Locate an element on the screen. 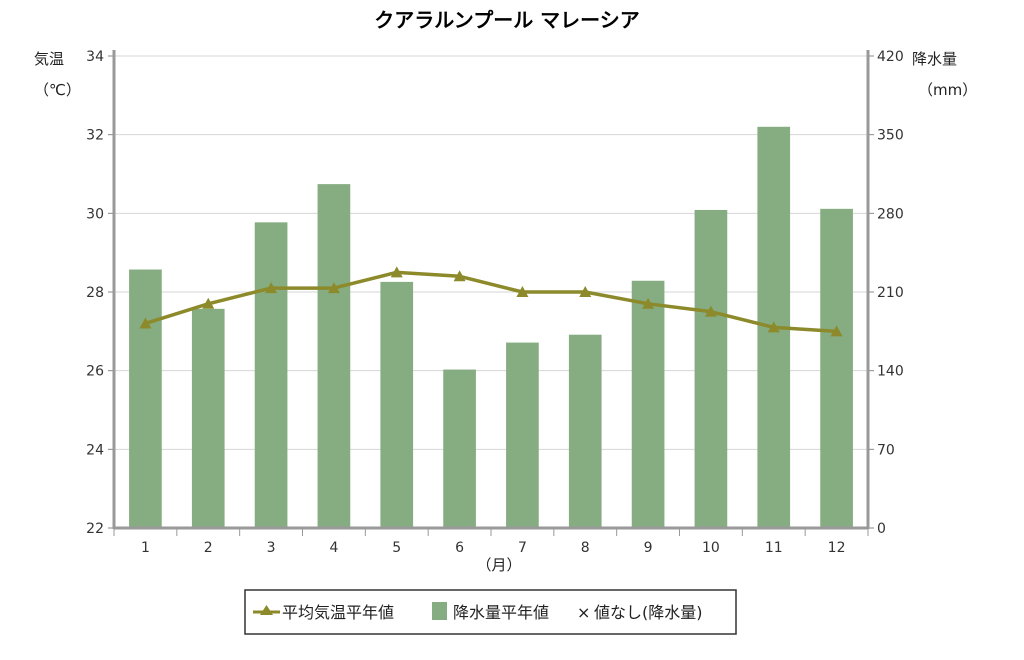 The height and width of the screenshot is (660, 1024). y-left-tick-label: 24 is located at coordinates (95, 450).